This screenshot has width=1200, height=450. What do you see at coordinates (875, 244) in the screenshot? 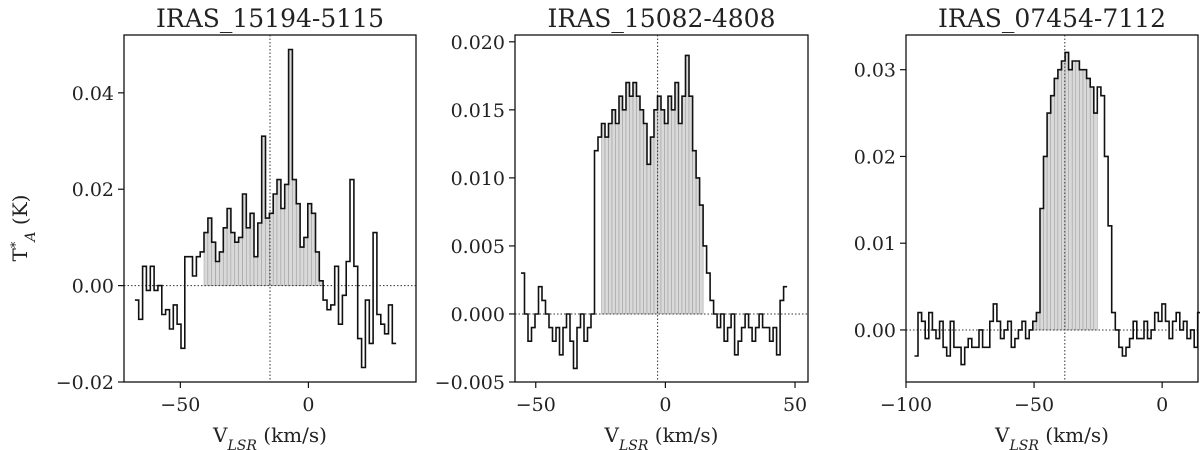
I see `y-tick-label: 0.01` at bounding box center [875, 244].